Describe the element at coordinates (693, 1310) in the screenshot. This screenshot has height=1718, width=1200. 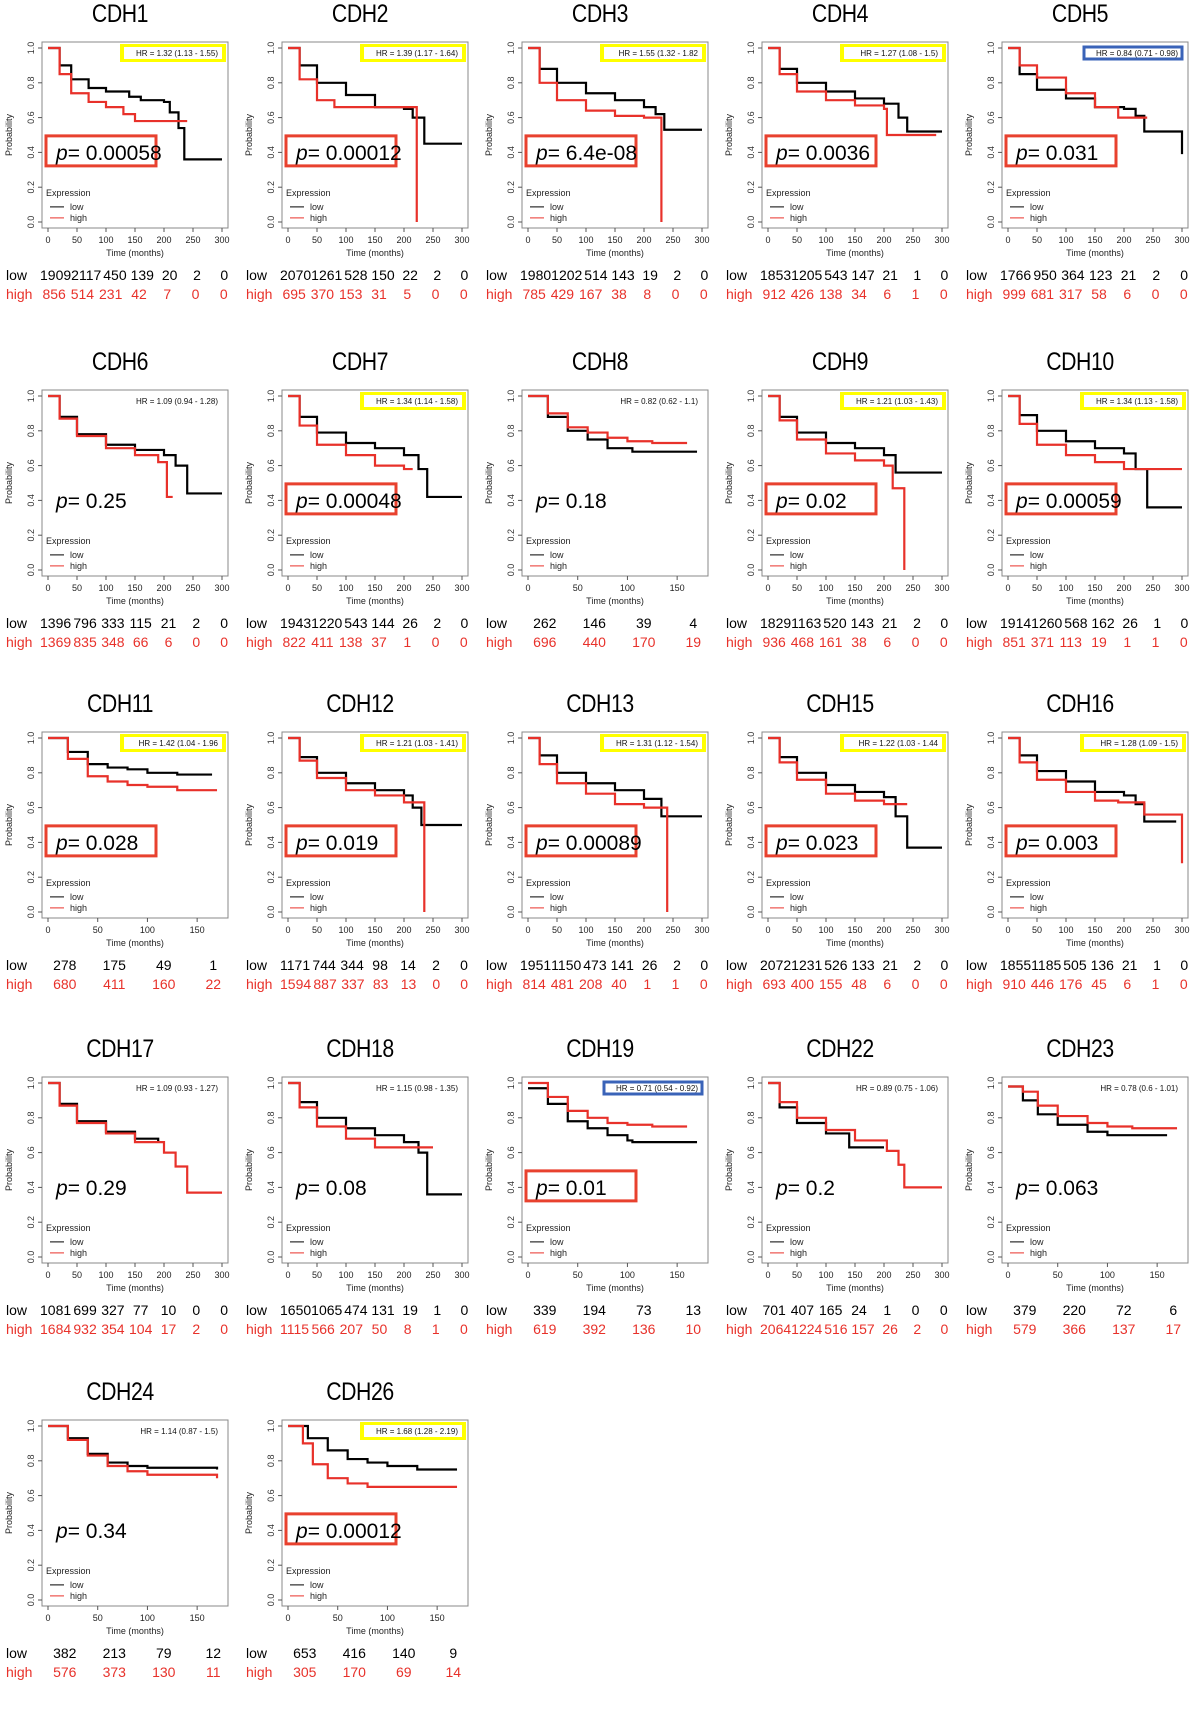
I see `risk-count: 13` at that location.